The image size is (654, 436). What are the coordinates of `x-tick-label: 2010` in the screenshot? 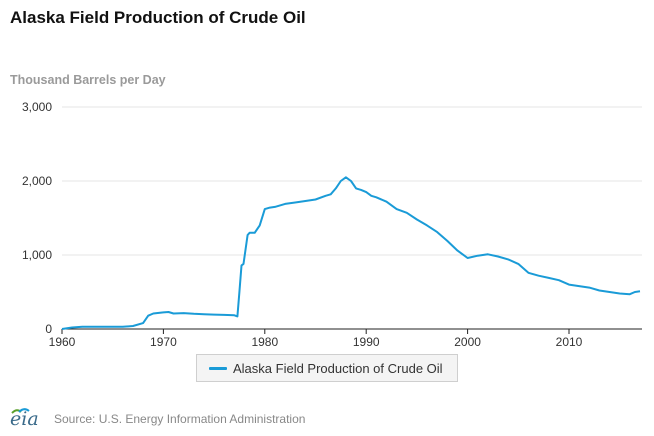 It's located at (569, 342).